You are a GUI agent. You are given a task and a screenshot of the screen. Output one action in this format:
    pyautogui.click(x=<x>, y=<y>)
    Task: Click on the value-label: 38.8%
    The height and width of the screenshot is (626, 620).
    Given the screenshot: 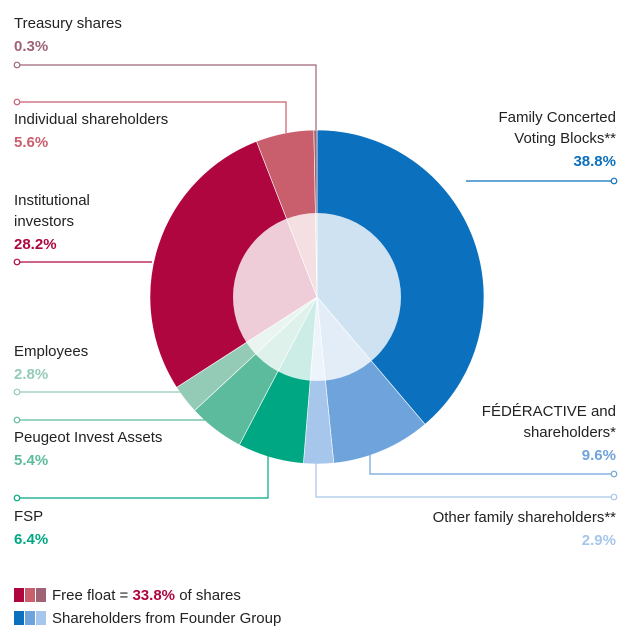 What is the action you would take?
    pyautogui.click(x=594, y=161)
    